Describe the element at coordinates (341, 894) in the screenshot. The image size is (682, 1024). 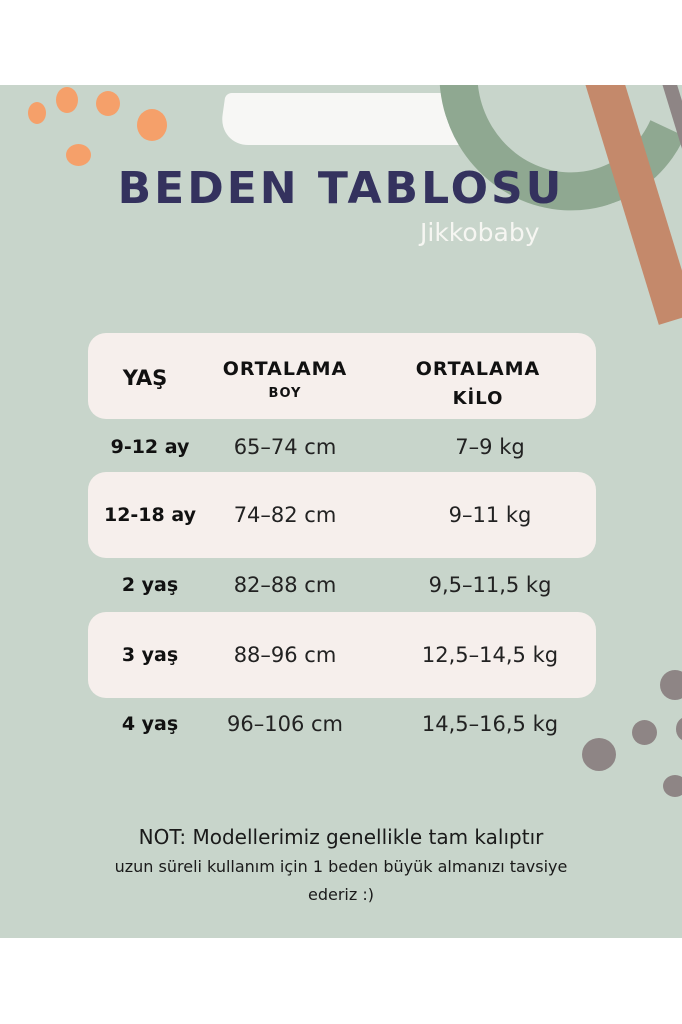
I see `note-line-3: ederiz :)` at that location.